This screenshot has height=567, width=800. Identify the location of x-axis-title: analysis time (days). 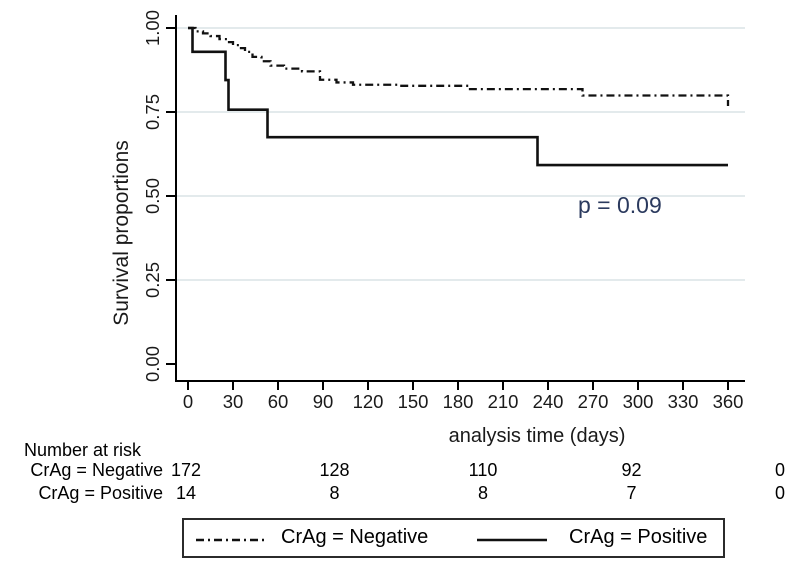
(537, 436).